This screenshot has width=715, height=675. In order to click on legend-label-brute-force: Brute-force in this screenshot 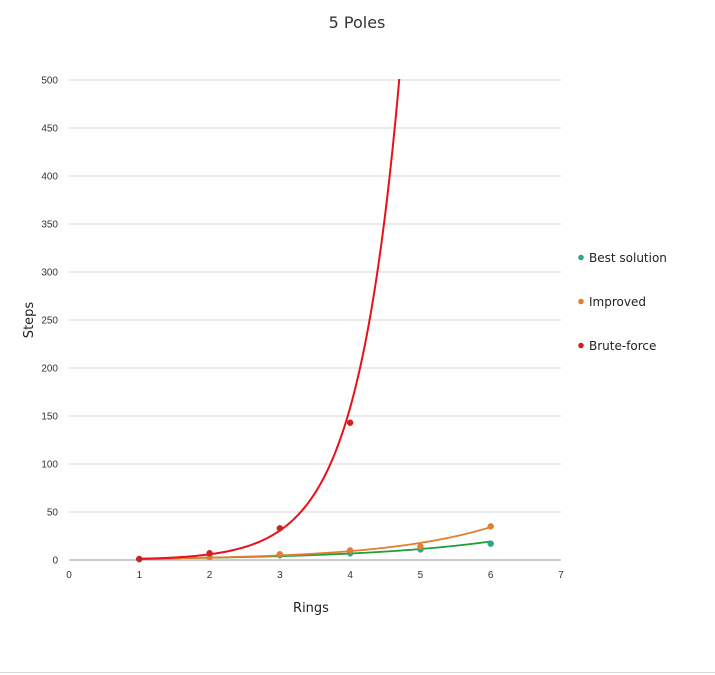, I will do `click(622, 346)`.